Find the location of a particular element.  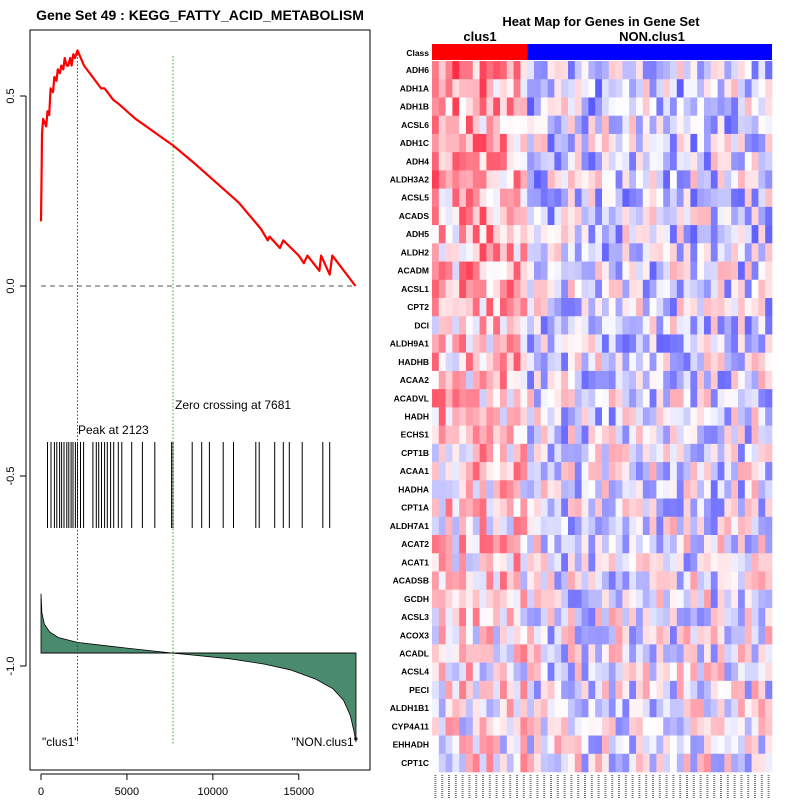

y-tick-label: -0.5 is located at coordinates (11, 476).